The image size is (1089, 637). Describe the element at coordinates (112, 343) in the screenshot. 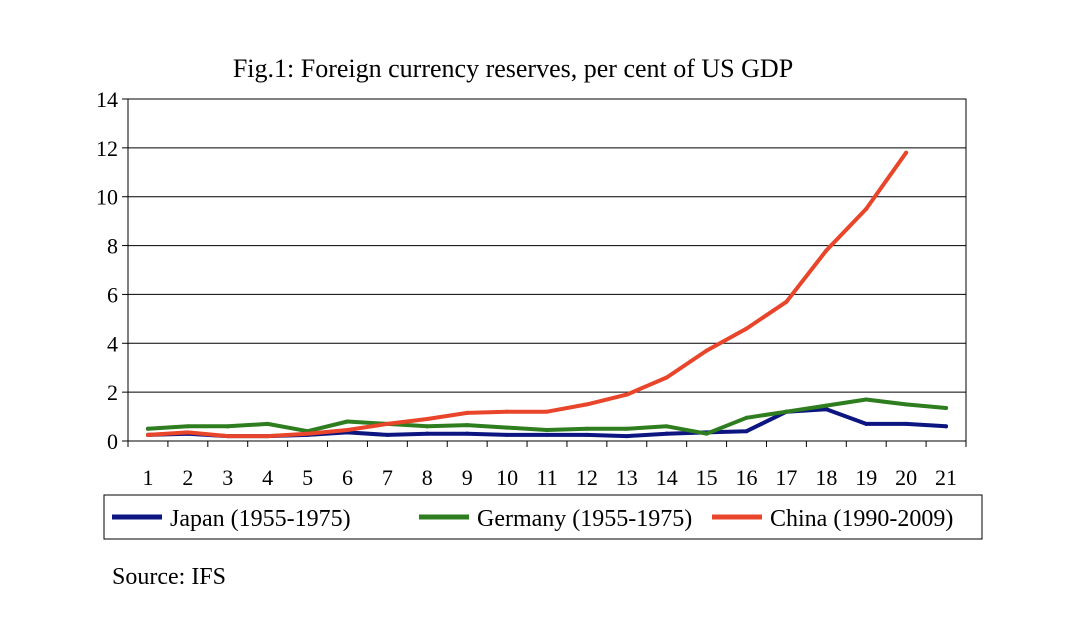

I see `y-tick-label: 4` at that location.